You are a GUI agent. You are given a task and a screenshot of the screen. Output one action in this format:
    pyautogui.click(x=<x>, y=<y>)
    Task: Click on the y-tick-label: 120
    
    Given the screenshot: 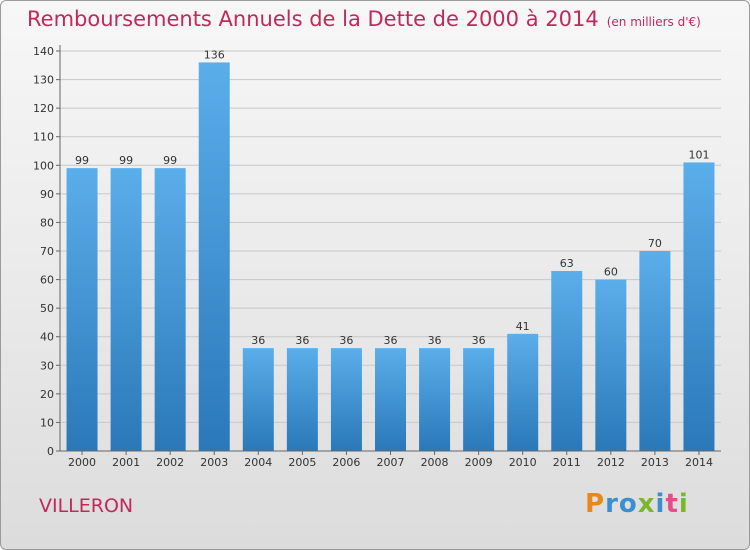 What is the action you would take?
    pyautogui.click(x=43, y=108)
    